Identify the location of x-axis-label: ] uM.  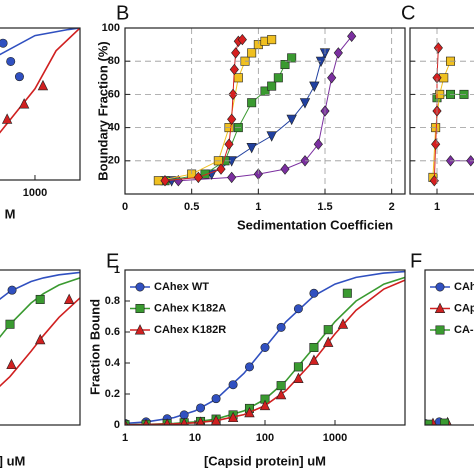
(12, 460).